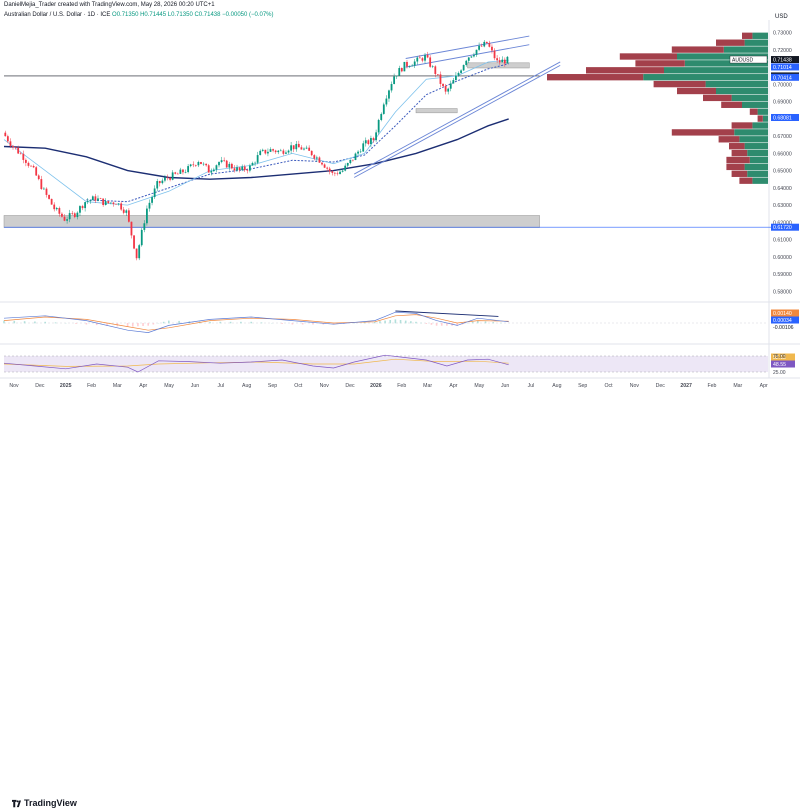 This screenshot has height=808, width=800. I want to click on price-tick-label: 0.60000, so click(782, 258).